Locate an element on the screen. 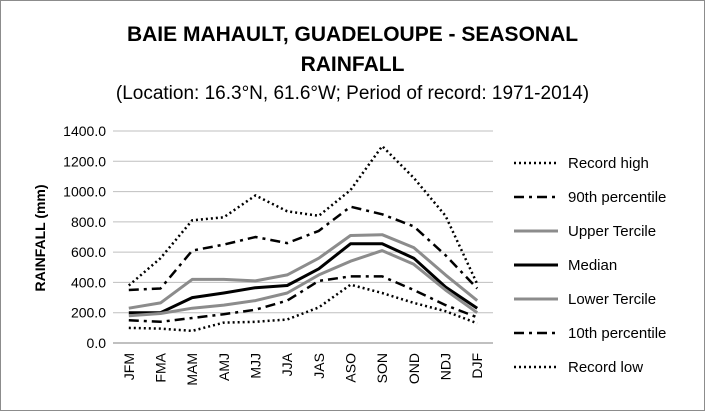 The image size is (705, 411). legend-label: Upper Tercile is located at coordinates (612, 231).